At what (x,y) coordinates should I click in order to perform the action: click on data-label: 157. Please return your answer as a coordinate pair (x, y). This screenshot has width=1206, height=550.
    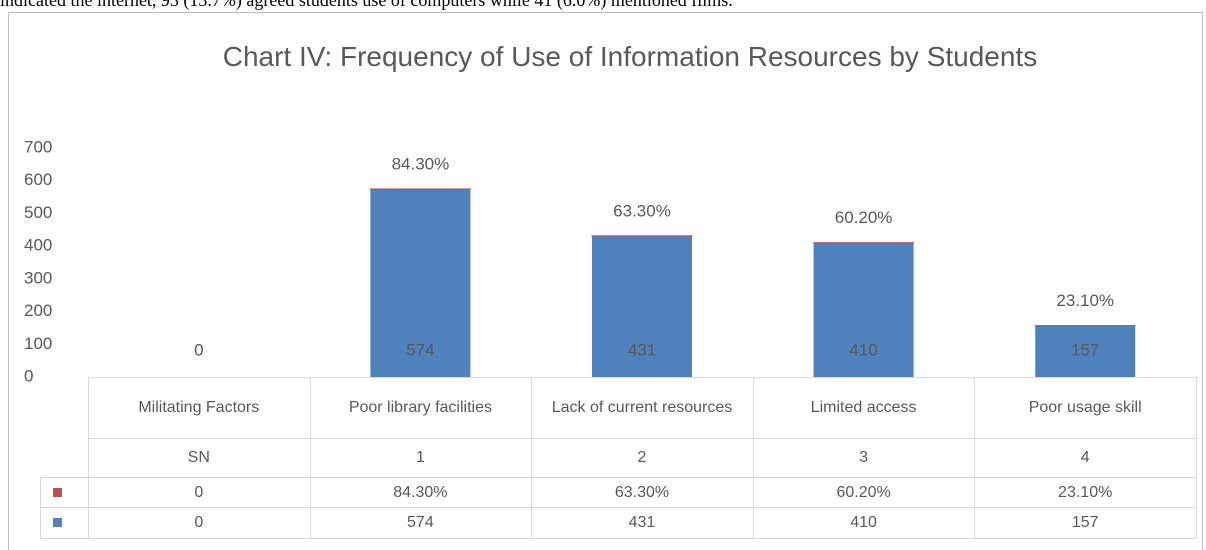
    Looking at the image, I should click on (1085, 349).